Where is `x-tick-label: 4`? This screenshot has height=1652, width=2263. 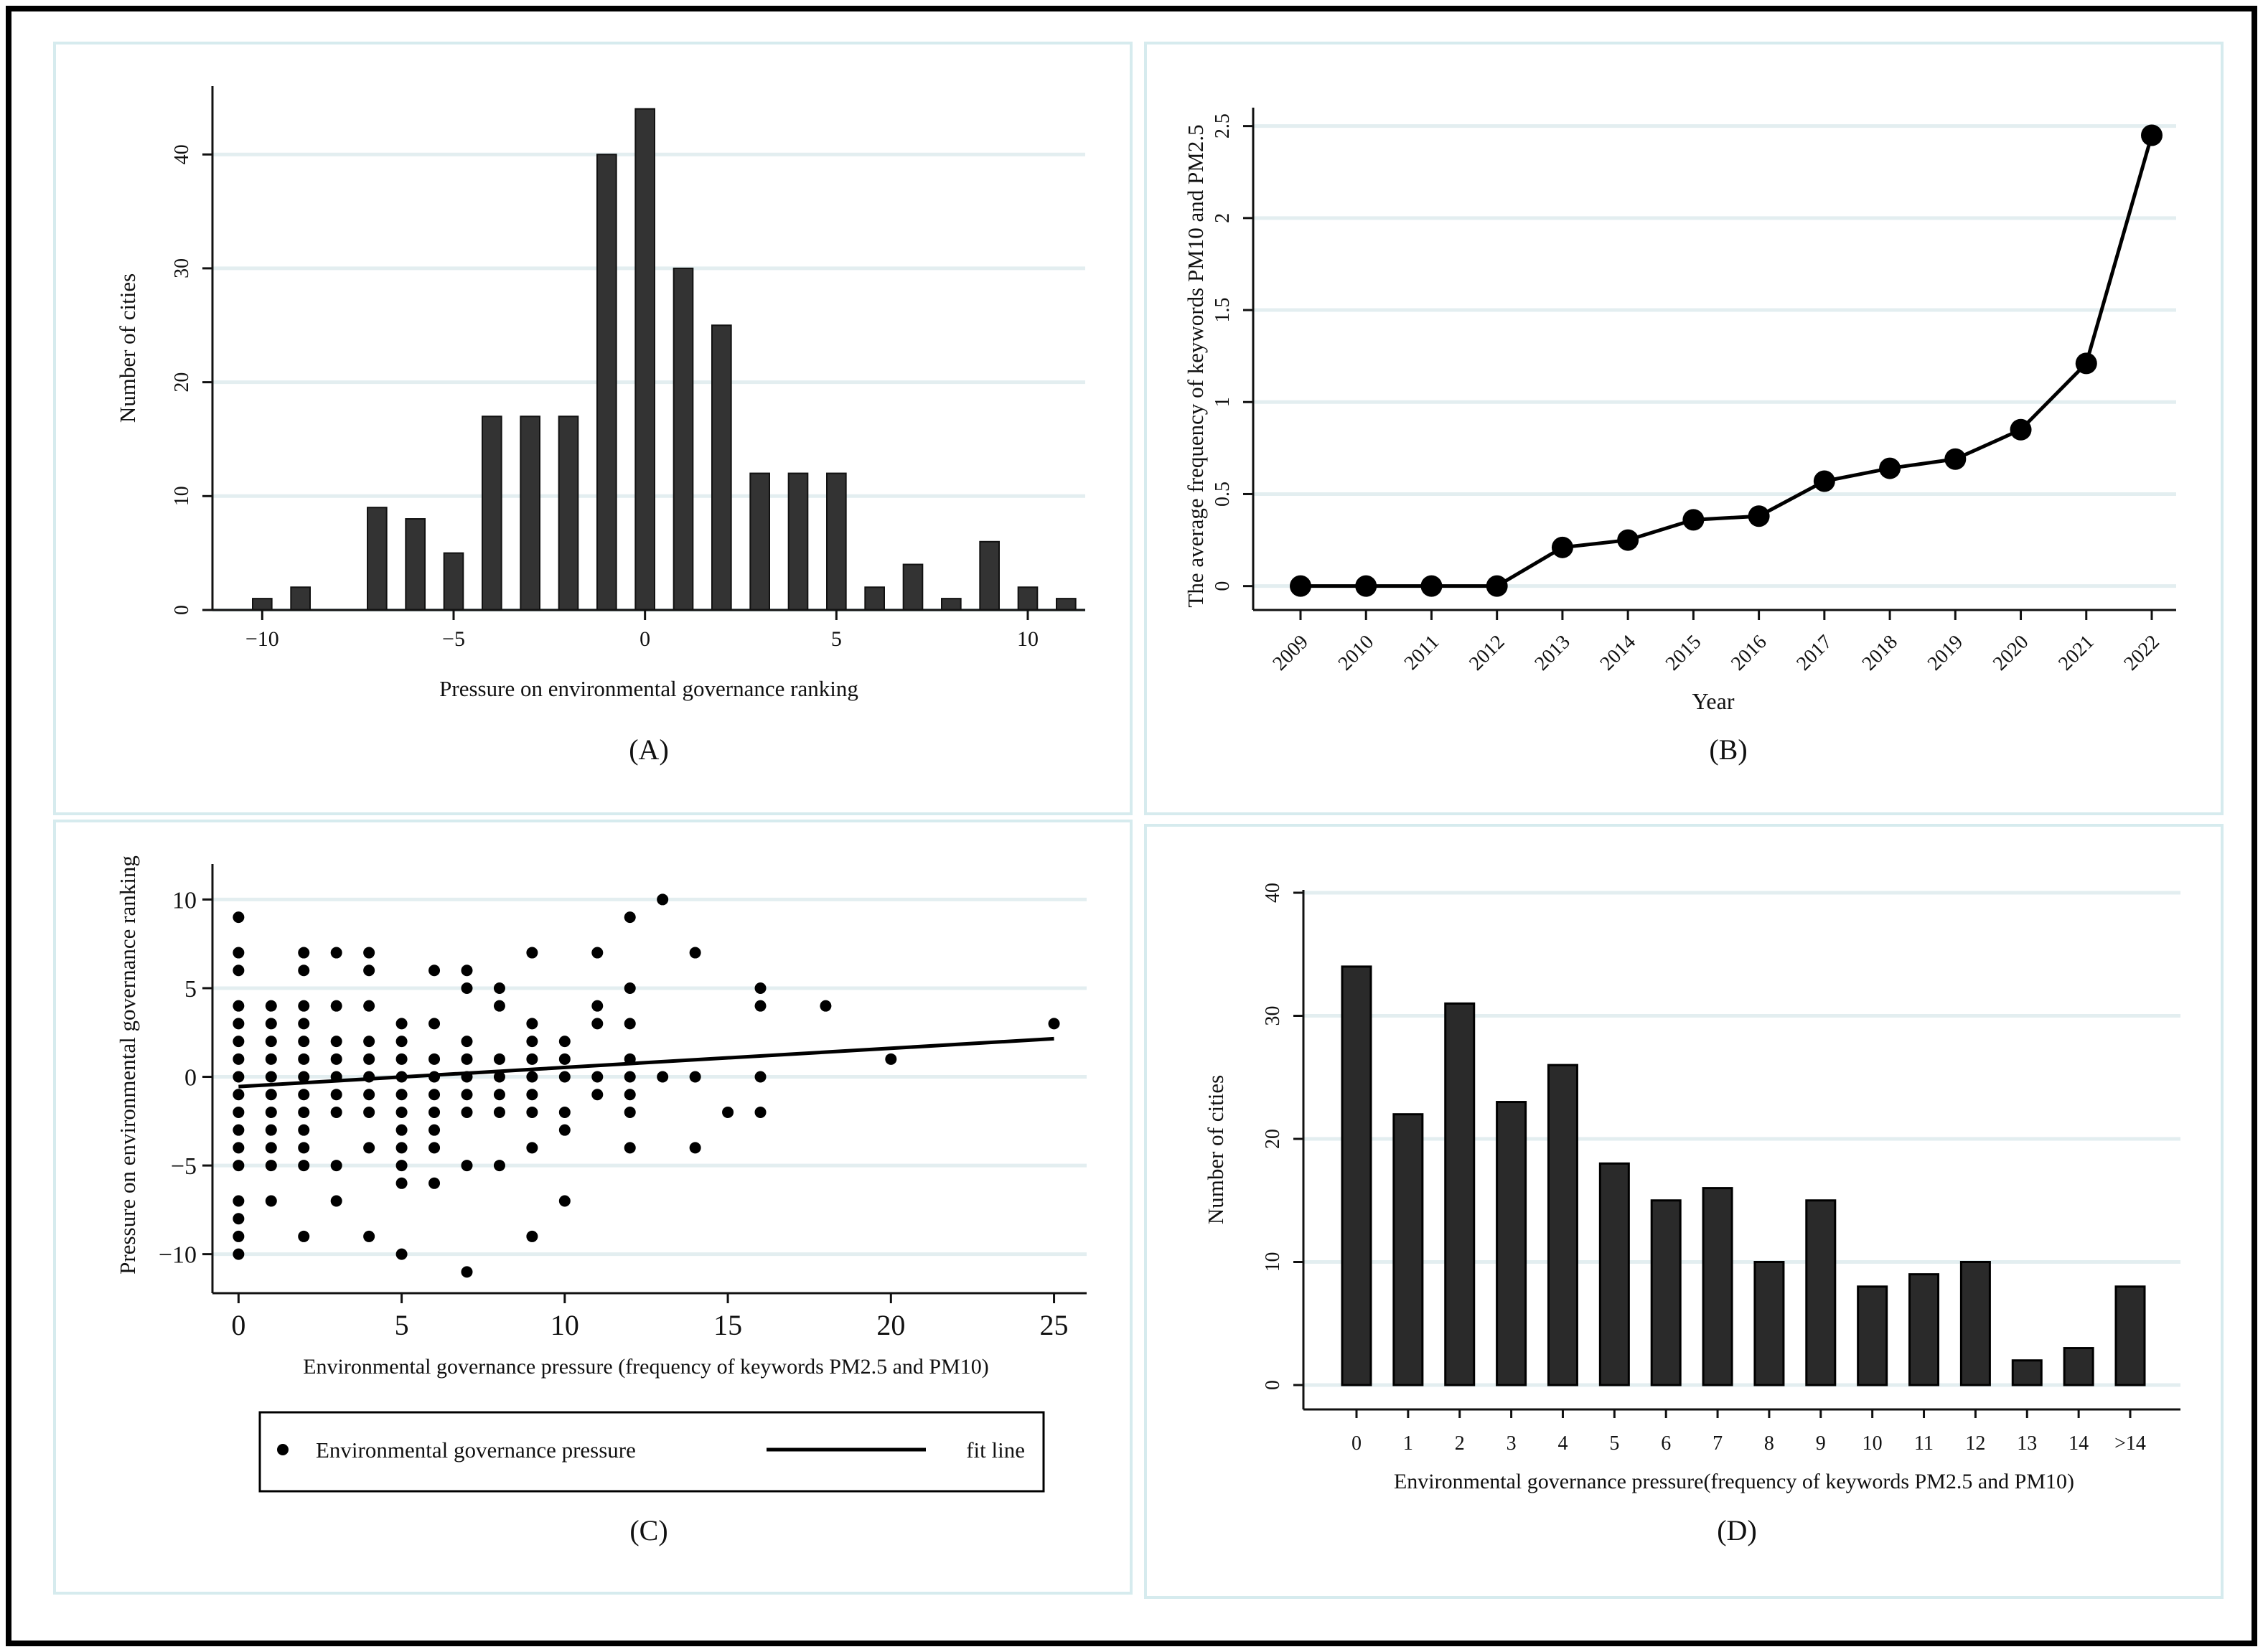
x-tick-label: 4 is located at coordinates (1562, 1443).